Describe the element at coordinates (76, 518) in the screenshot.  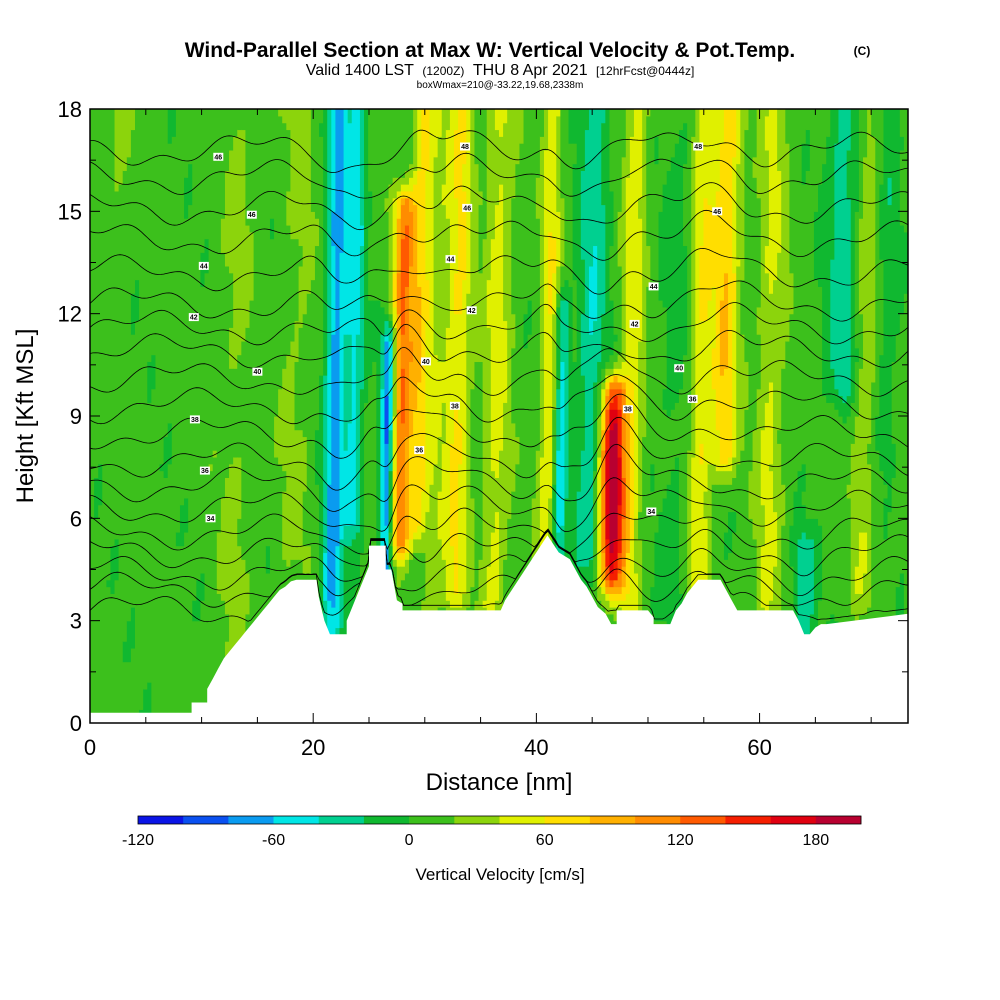
I see `y-tick-label: 6` at that location.